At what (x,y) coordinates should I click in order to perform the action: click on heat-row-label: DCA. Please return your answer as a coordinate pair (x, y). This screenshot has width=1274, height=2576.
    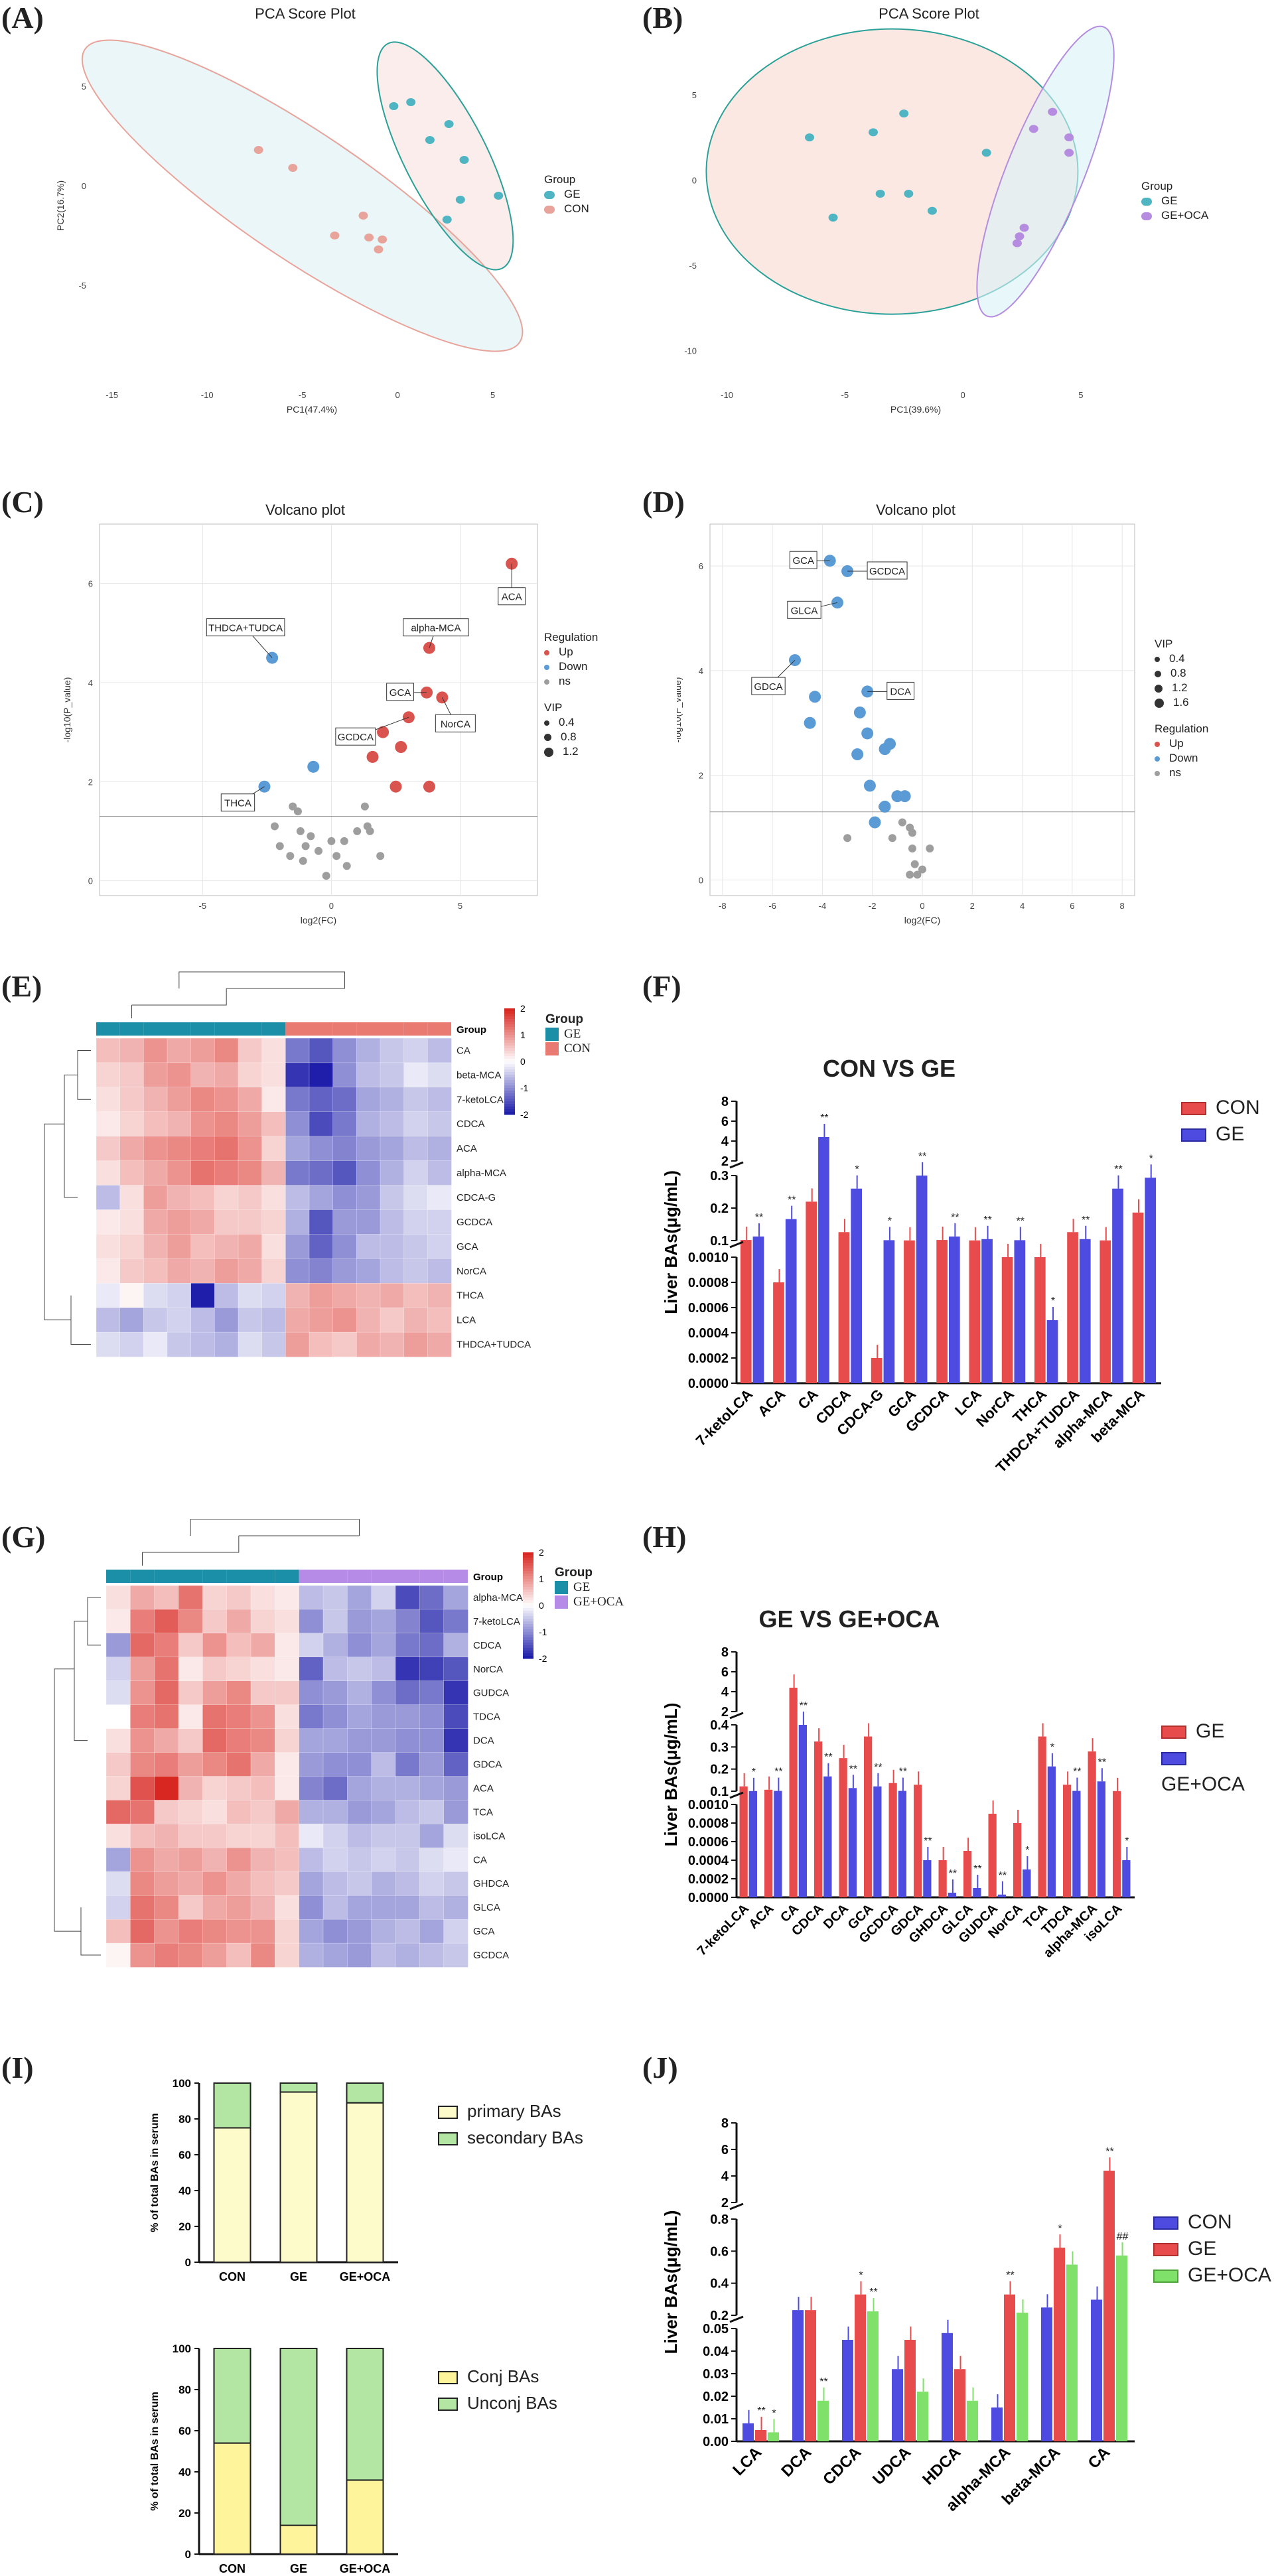
    Looking at the image, I should click on (484, 1741).